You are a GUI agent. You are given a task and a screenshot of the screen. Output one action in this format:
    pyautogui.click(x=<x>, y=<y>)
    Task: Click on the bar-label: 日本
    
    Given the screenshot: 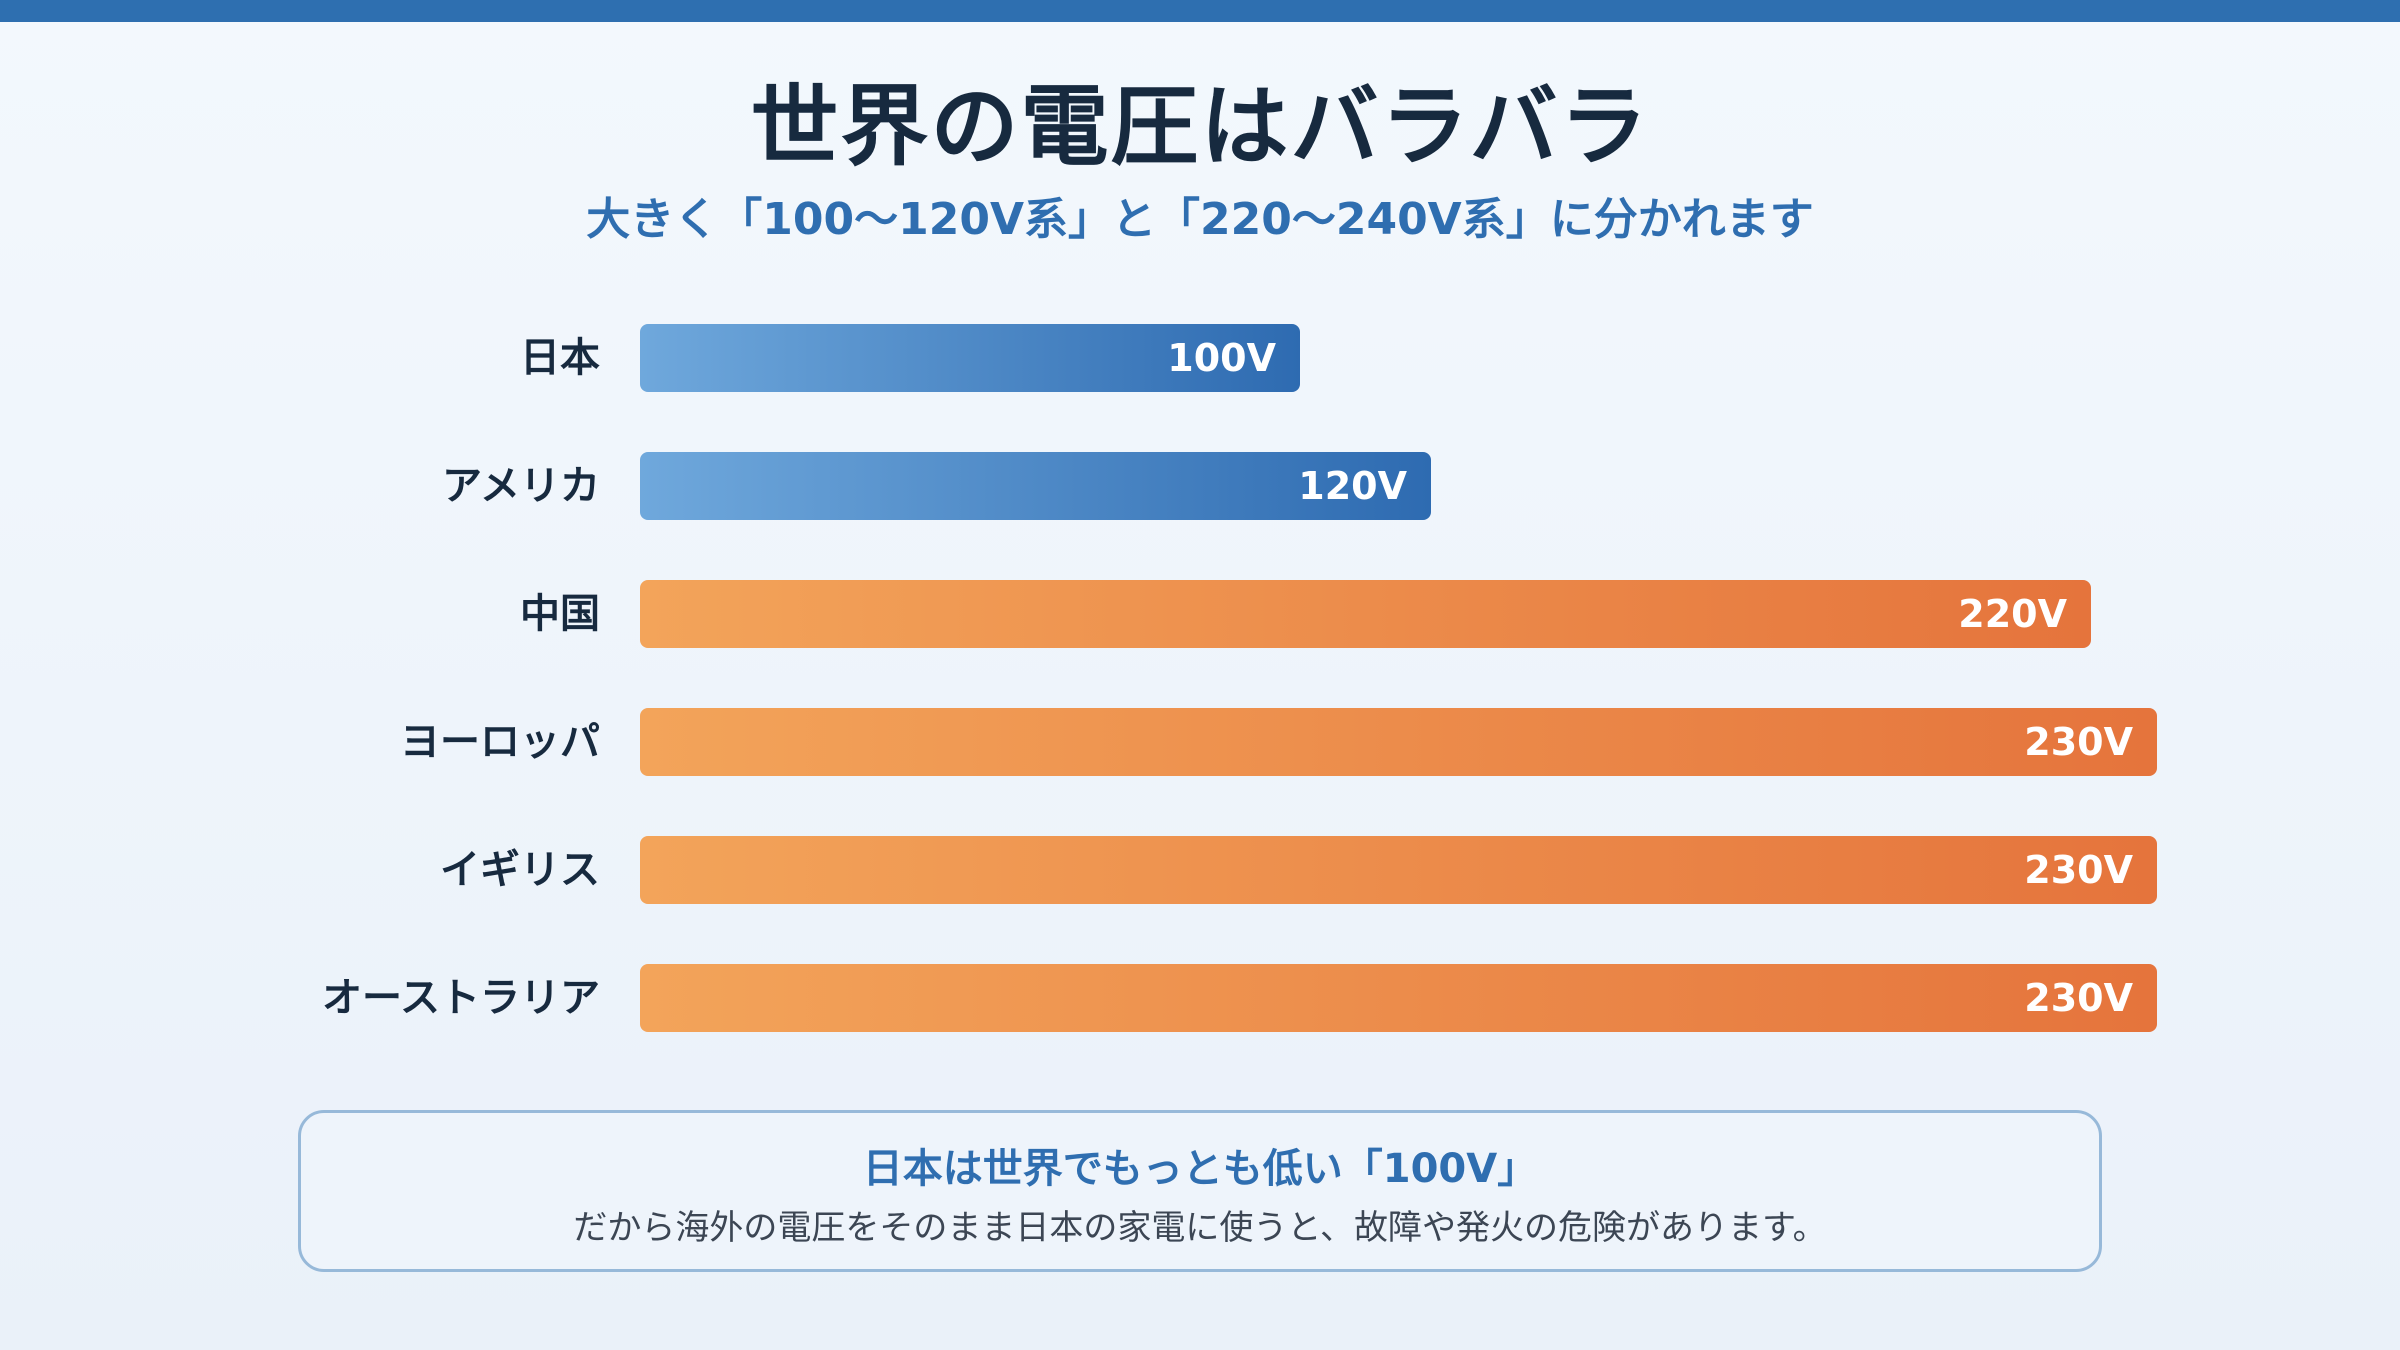 What is the action you would take?
    pyautogui.click(x=560, y=358)
    